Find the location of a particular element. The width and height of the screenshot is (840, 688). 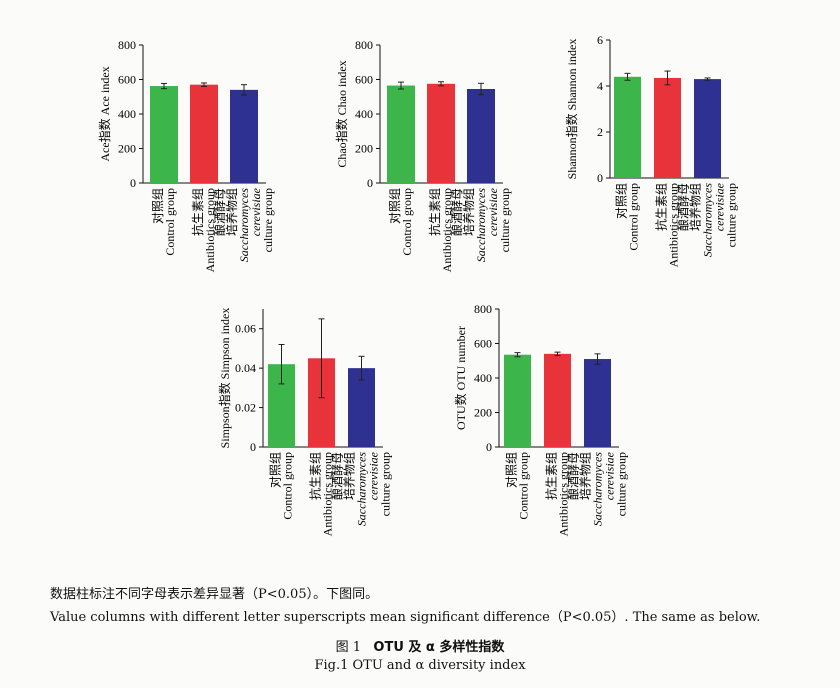

figure-title-cn: 图 1 OTU 及 α 多样性指数 is located at coordinates (420, 645).